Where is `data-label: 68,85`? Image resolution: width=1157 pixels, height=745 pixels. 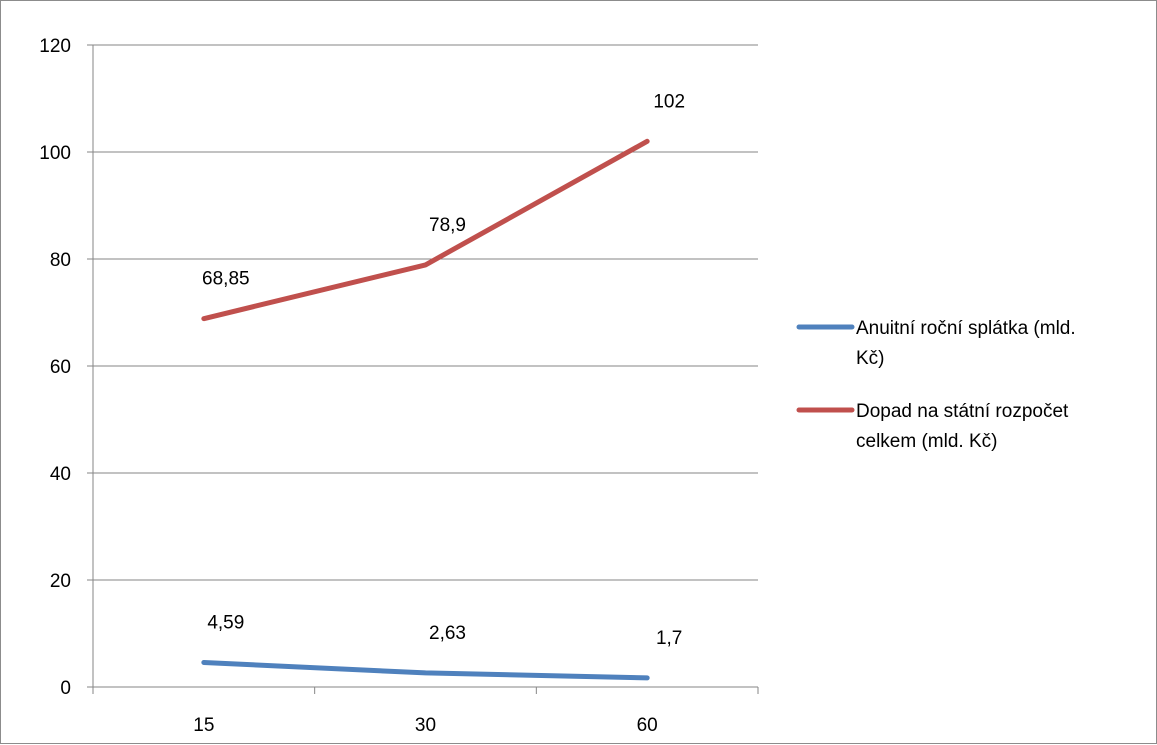
data-label: 68,85 is located at coordinates (226, 279).